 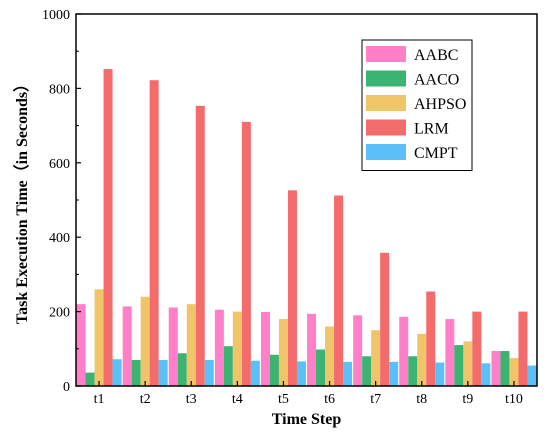 I want to click on bar-lrm-t1, so click(x=108, y=227).